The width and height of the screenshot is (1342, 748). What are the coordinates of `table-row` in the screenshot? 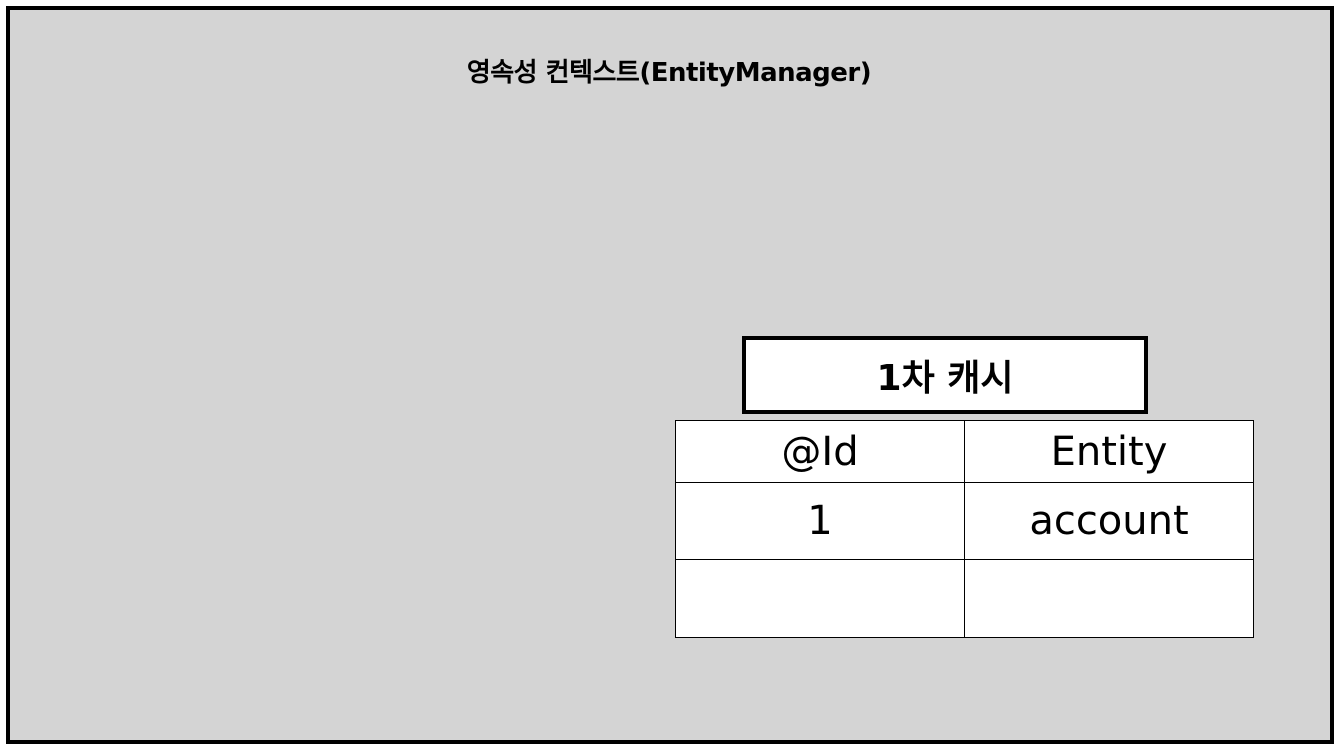 It's located at (964, 598).